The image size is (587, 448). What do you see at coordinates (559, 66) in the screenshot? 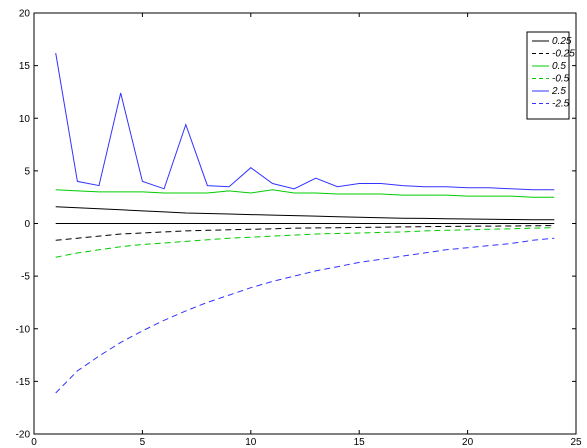
I see `legend-label: 0.5` at bounding box center [559, 66].